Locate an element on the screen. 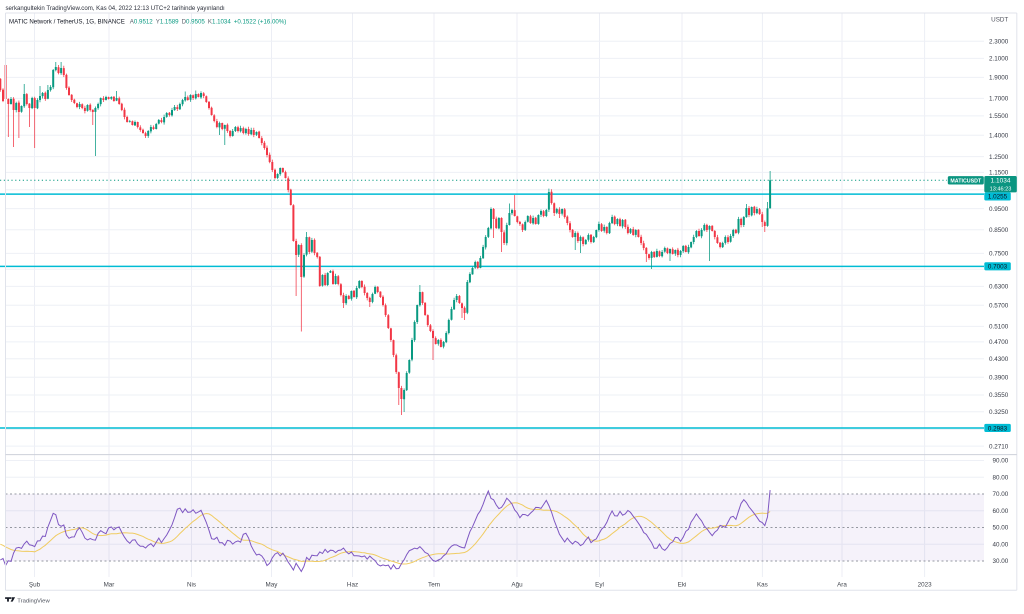  svg-text: 0.2710 is located at coordinates (999, 446).